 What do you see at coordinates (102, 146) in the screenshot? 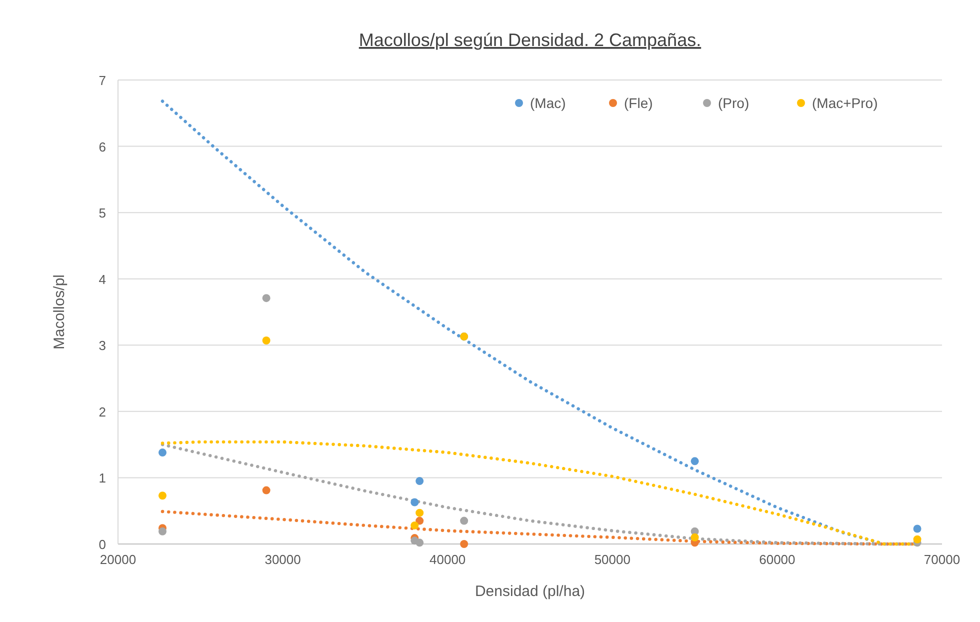
I see `y-tick-label: 6` at bounding box center [102, 146].